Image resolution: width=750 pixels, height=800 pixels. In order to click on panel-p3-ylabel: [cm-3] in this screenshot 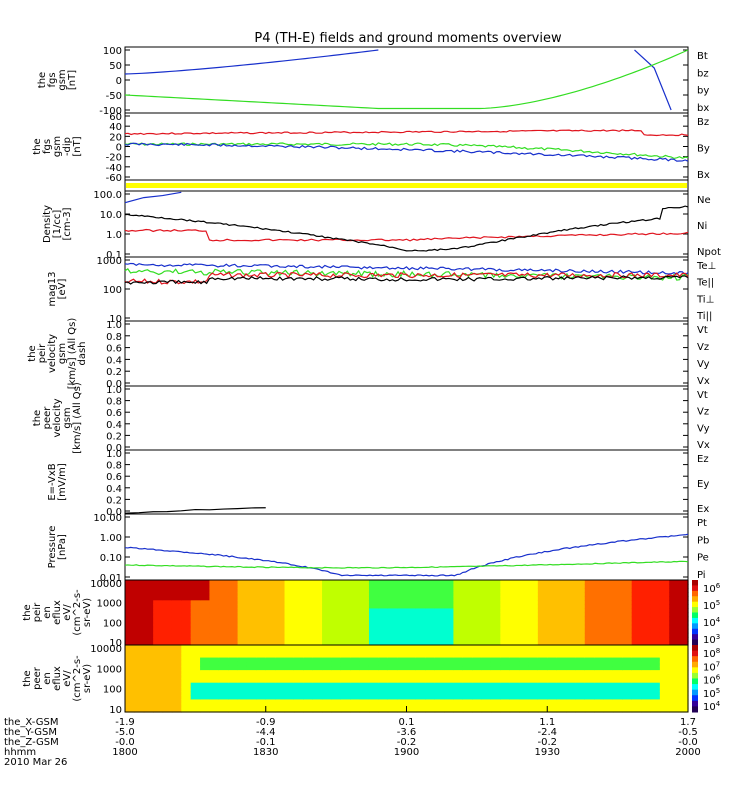, I will do `click(67, 223)`.